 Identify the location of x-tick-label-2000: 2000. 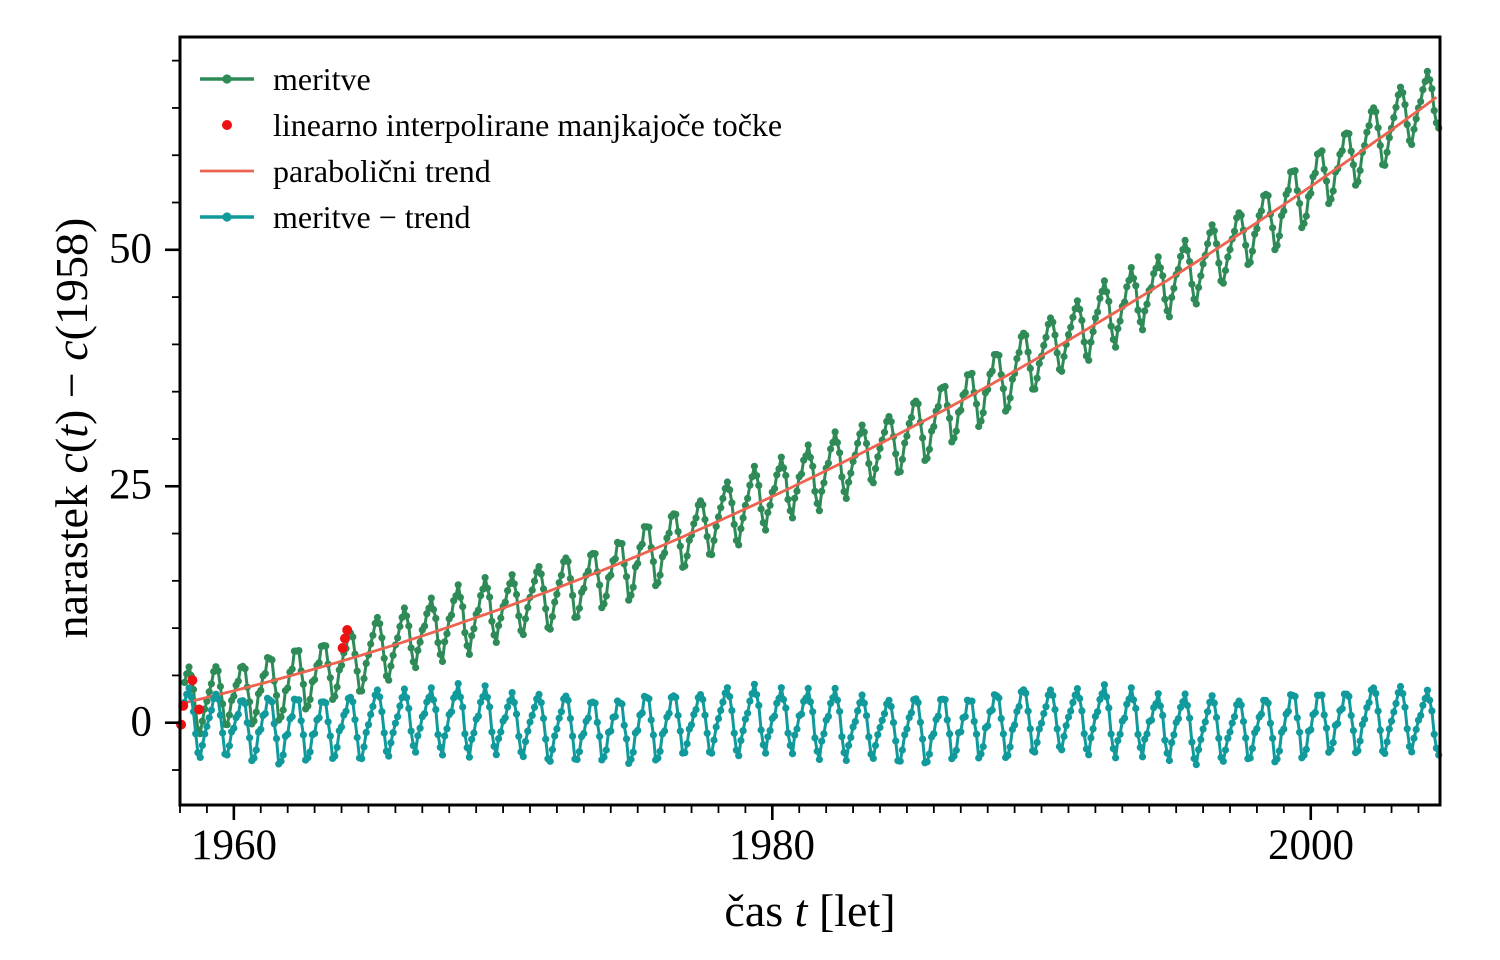
(1311, 845).